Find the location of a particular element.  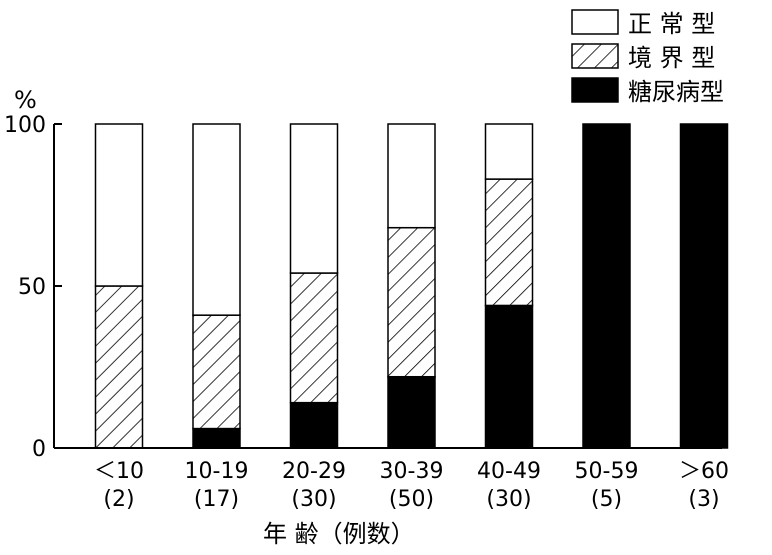

y-axis-label: % is located at coordinates (25, 100).